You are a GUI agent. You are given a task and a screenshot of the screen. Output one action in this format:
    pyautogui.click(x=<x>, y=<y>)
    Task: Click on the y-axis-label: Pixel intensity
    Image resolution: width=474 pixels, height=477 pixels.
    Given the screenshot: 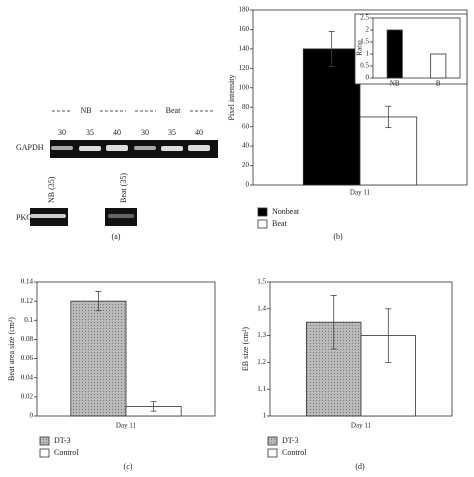 What is the action you would take?
    pyautogui.click(x=231, y=98)
    